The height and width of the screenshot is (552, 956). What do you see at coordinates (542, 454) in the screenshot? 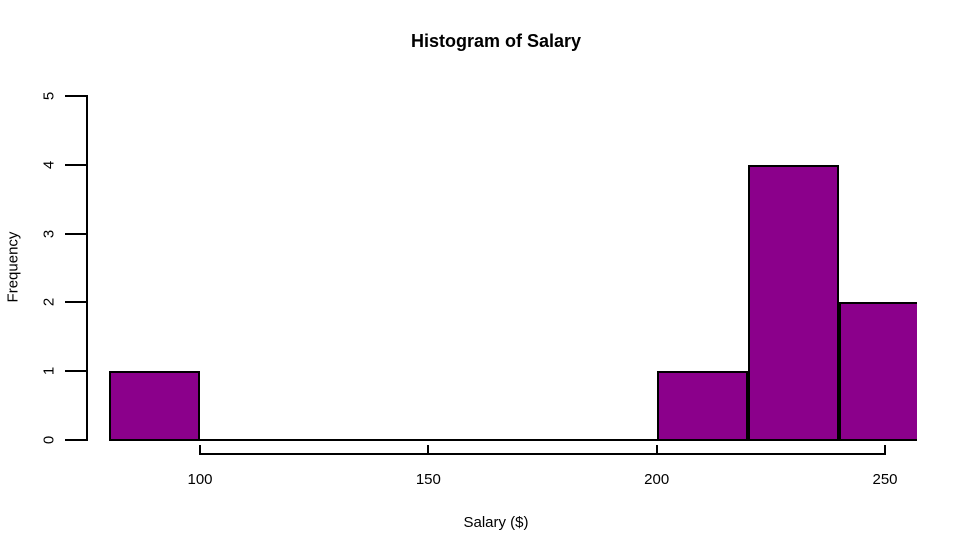
I see `x-axis-line` at bounding box center [542, 454].